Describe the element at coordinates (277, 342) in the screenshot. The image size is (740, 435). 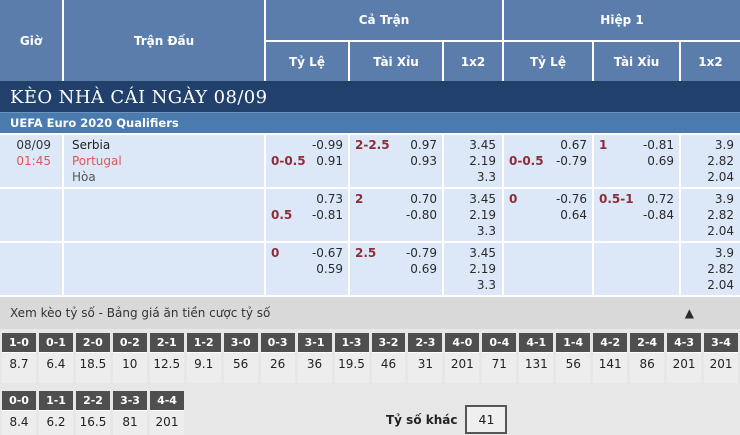
I see `score-label: 0-3` at that location.